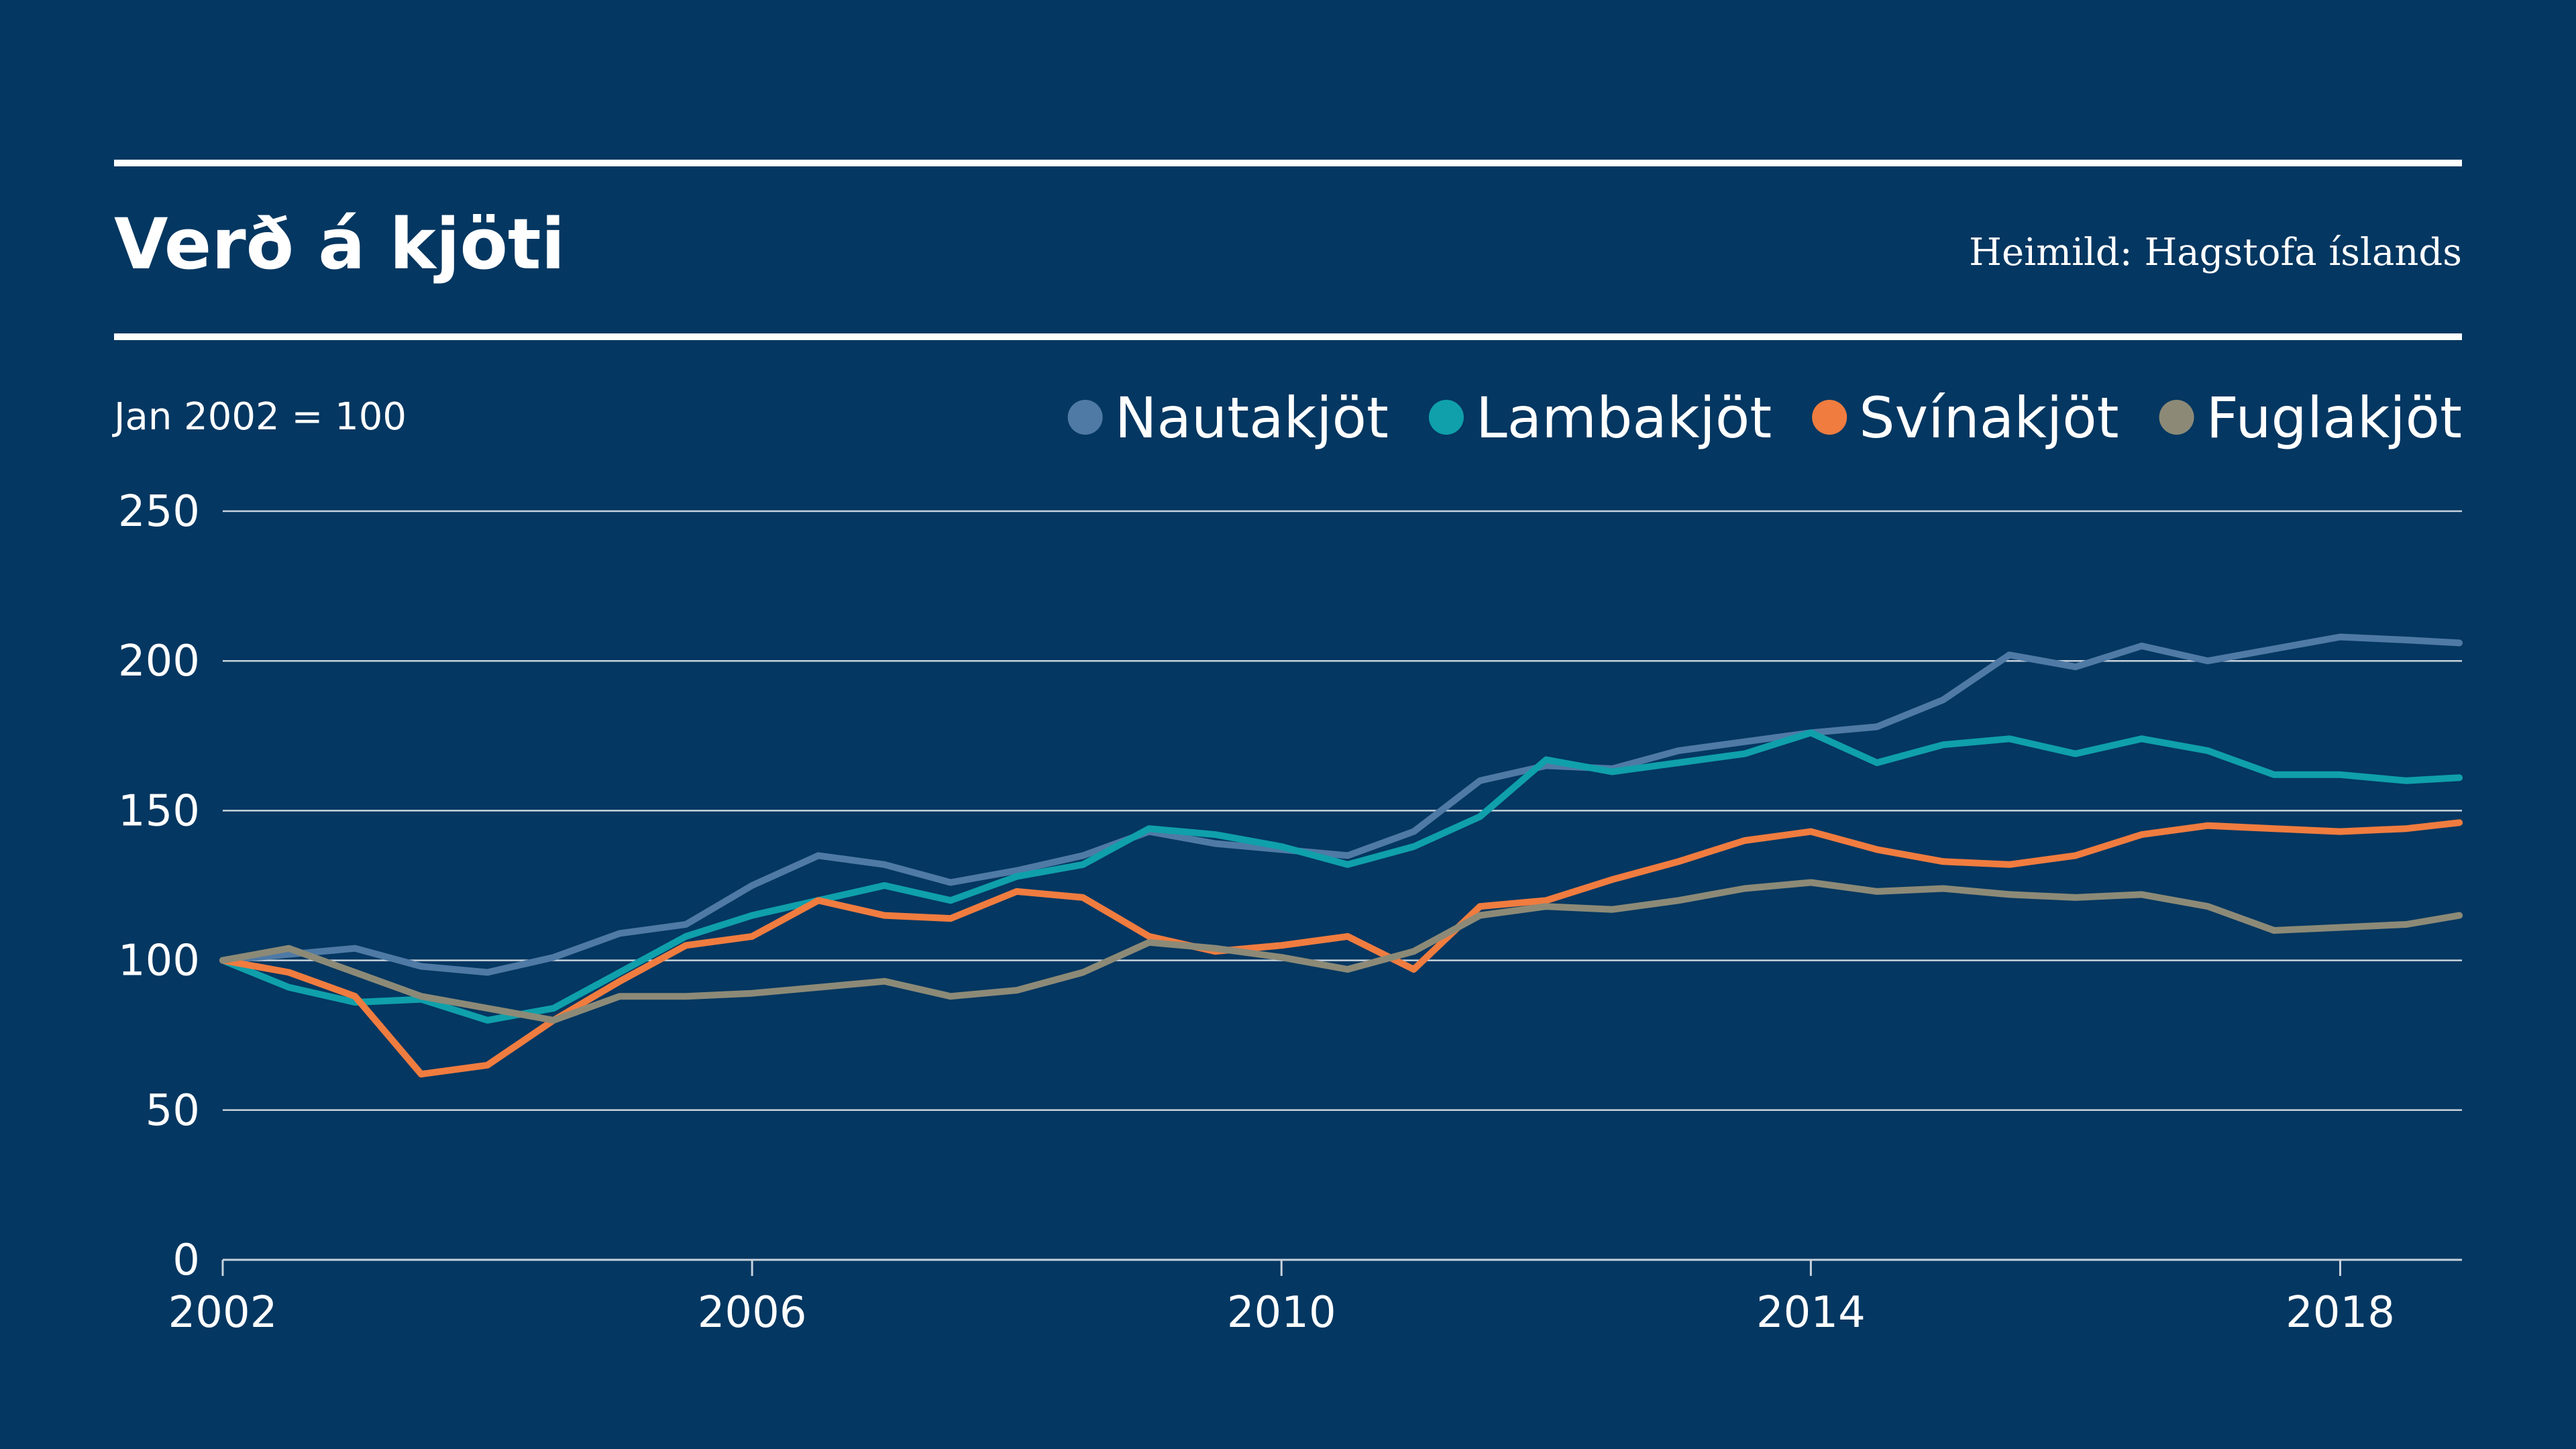 The width and height of the screenshot is (2576, 1449). Describe the element at coordinates (1281, 1313) in the screenshot. I see `x-tick-label: 2010` at that location.